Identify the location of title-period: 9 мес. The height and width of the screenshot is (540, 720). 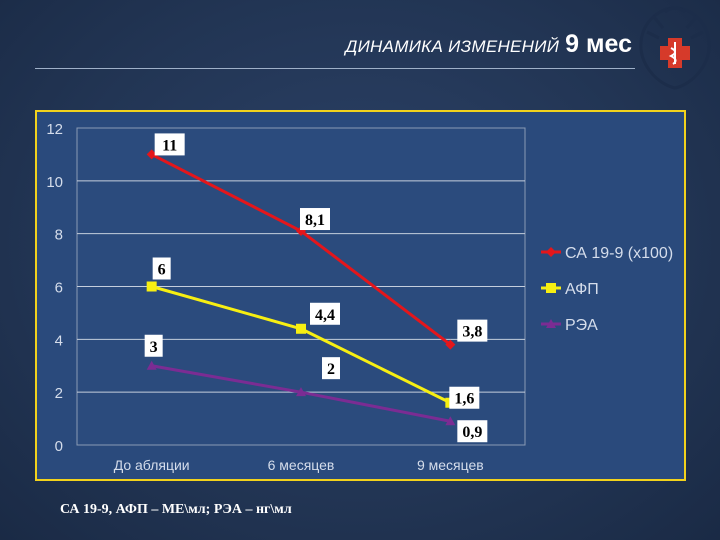
(598, 44).